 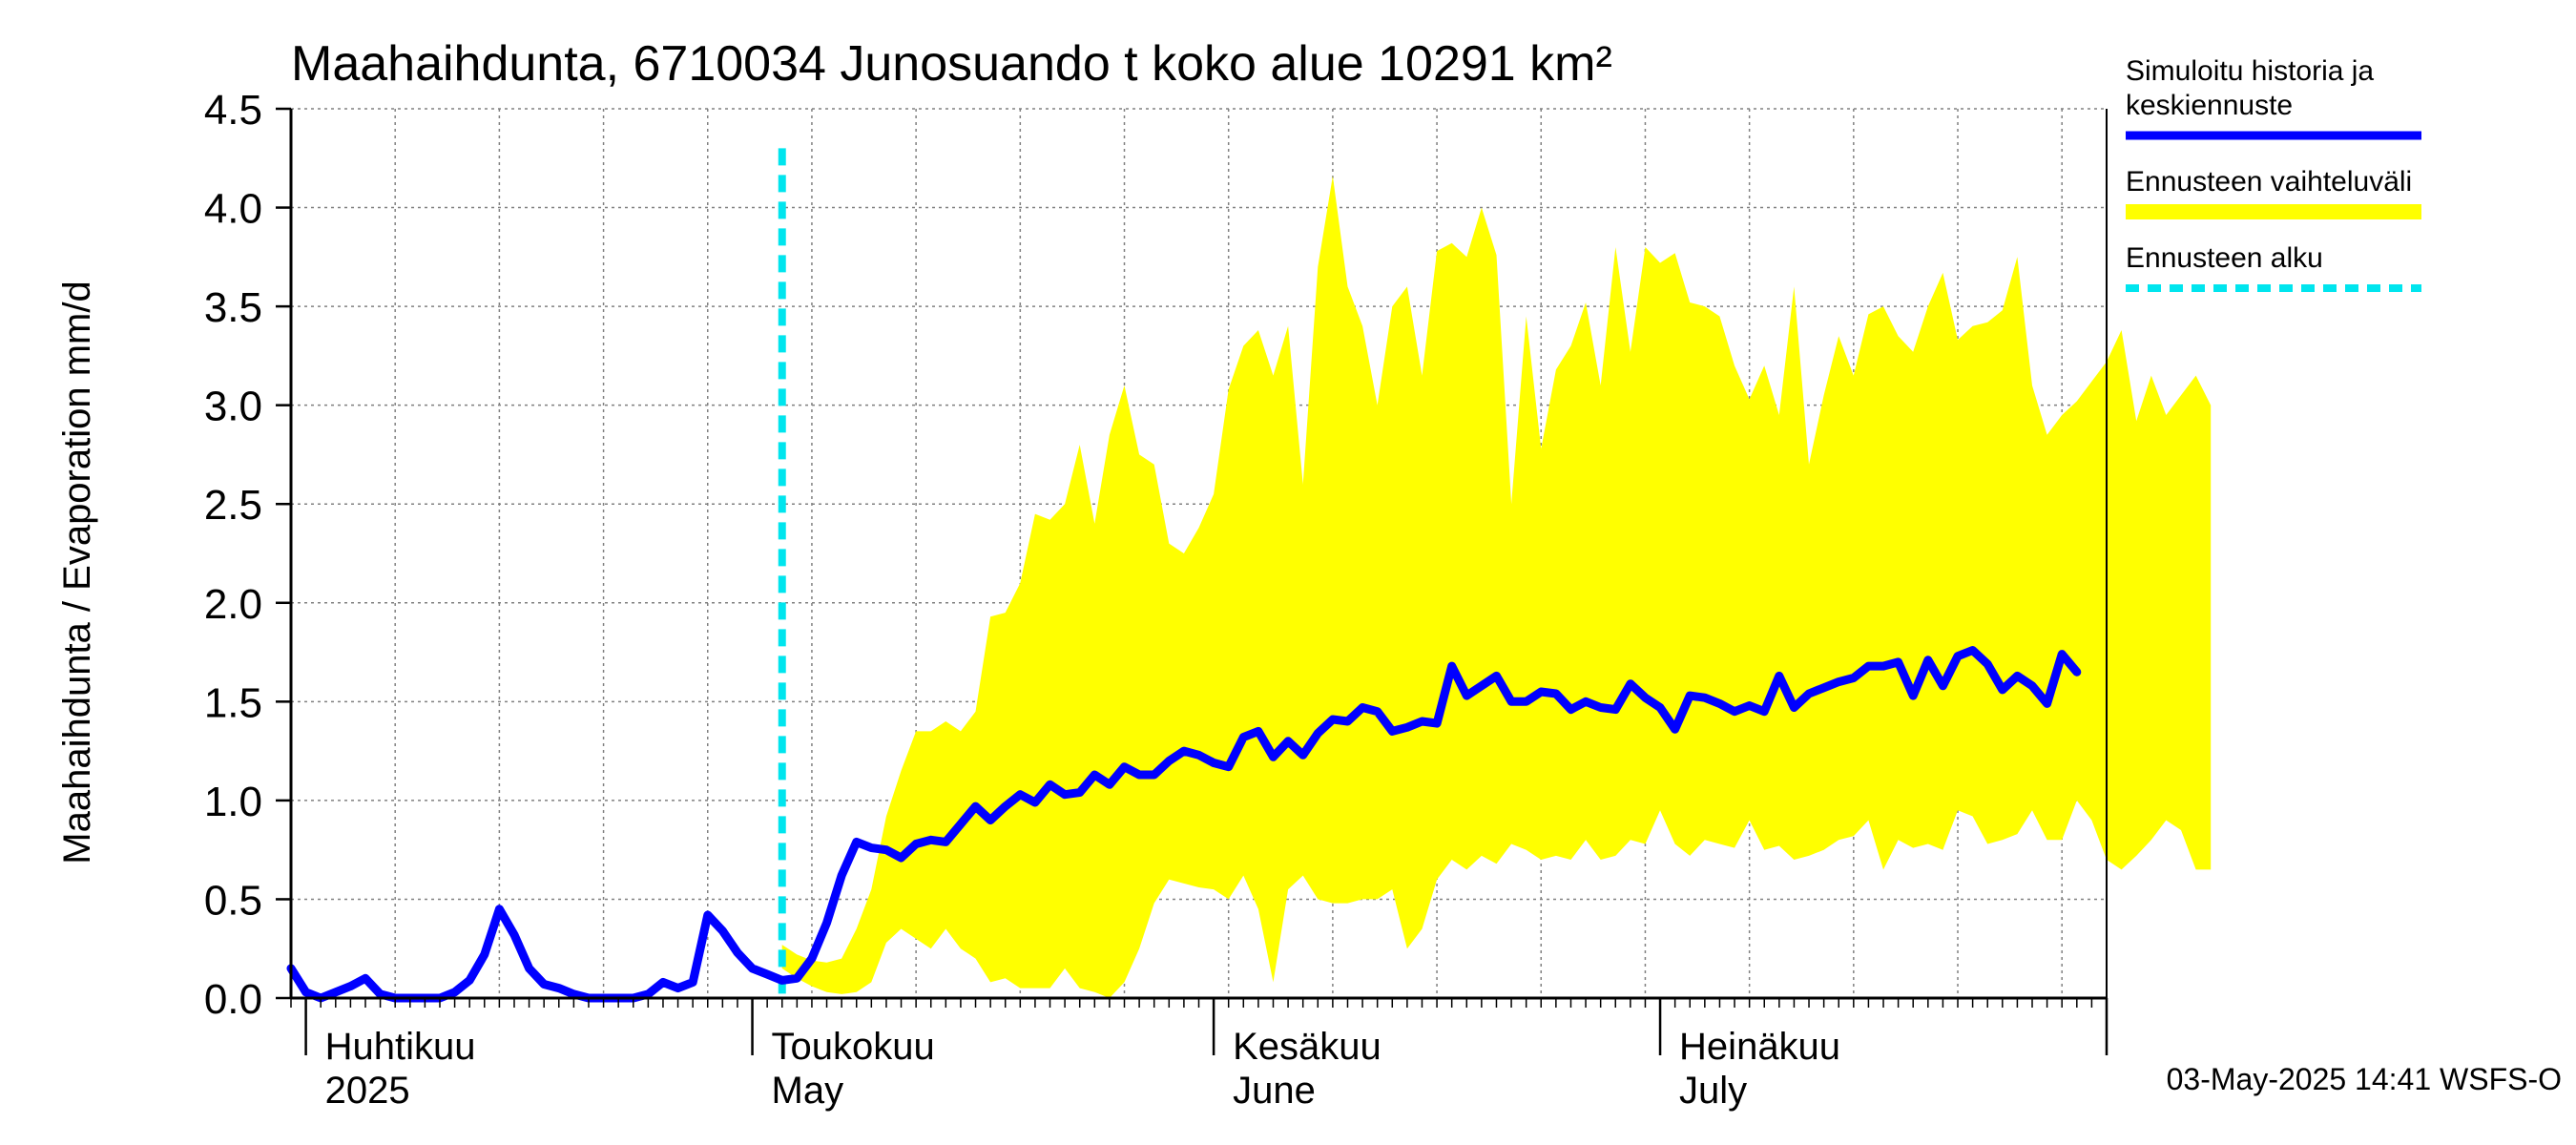 I want to click on legend-swatch-band, so click(x=2273, y=212).